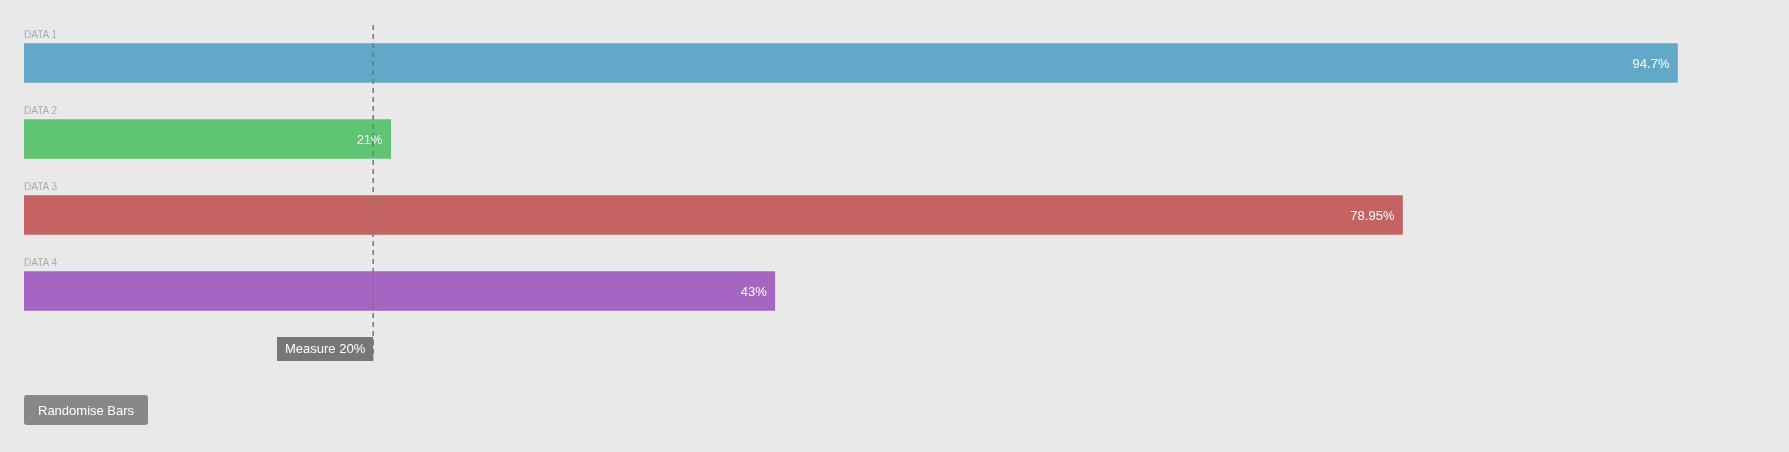 The width and height of the screenshot is (1789, 452). What do you see at coordinates (325, 348) in the screenshot?
I see `ref-line-label: Measure 20%` at bounding box center [325, 348].